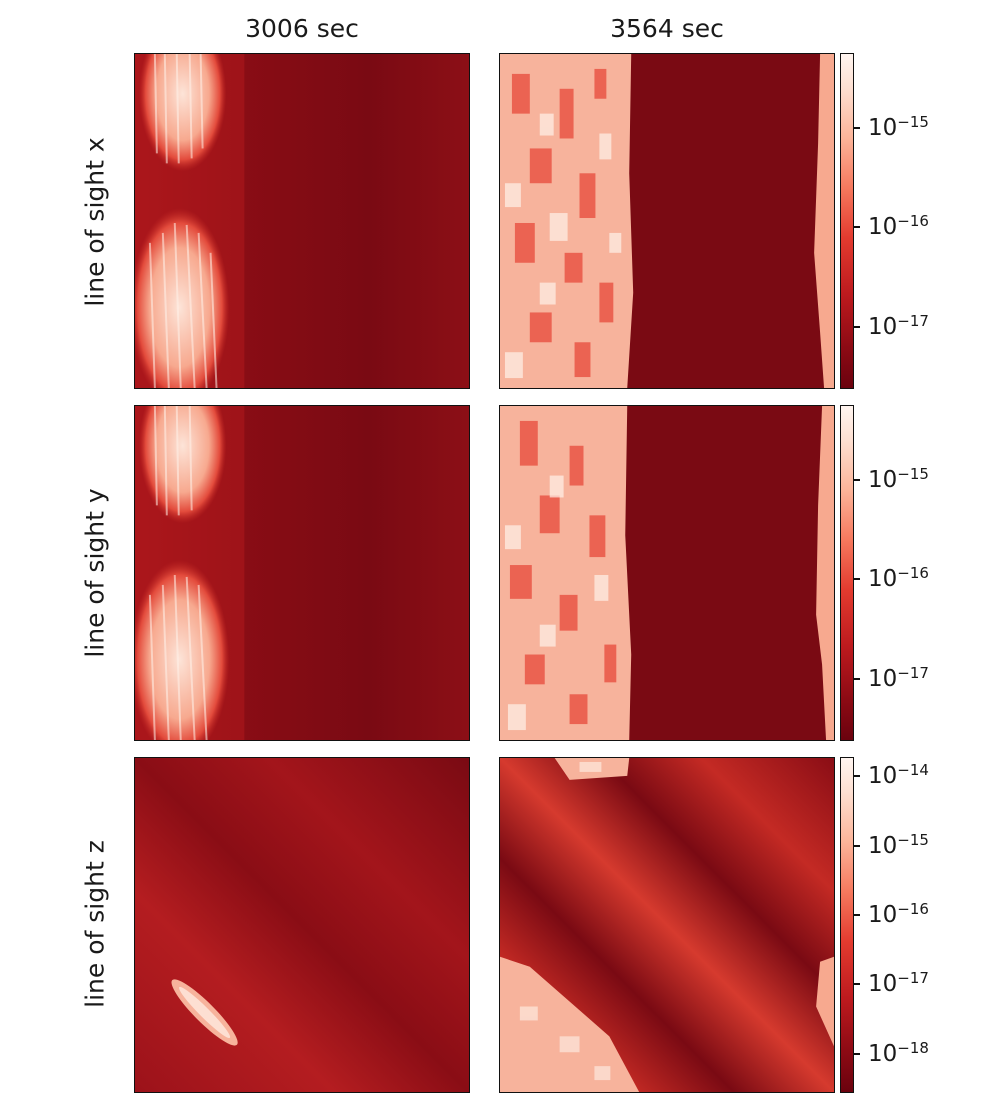  I want to click on colorbar-x, so click(847, 221).